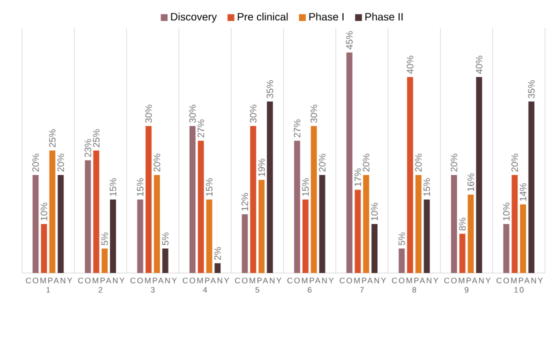  What do you see at coordinates (194, 17) in the screenshot?
I see `legend-label: Discovery` at bounding box center [194, 17].